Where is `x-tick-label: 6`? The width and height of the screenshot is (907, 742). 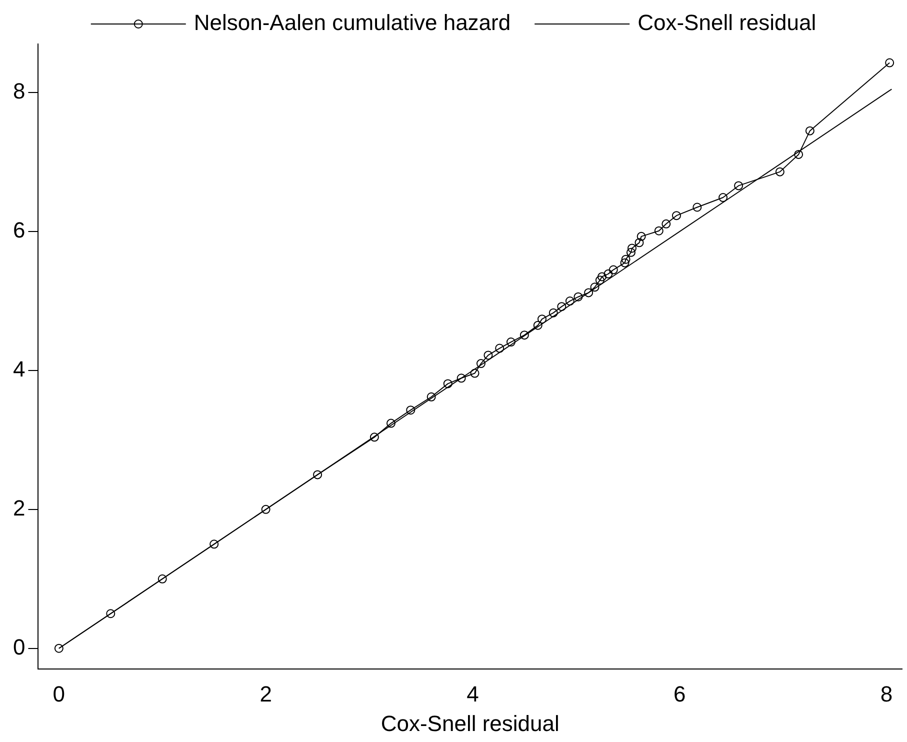 x-tick-label: 6 is located at coordinates (679, 693).